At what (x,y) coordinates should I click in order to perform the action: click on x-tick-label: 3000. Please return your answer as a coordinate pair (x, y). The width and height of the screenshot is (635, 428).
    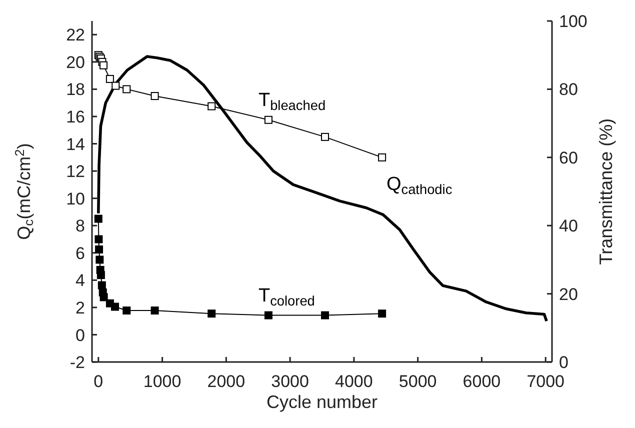
    Looking at the image, I should click on (290, 382).